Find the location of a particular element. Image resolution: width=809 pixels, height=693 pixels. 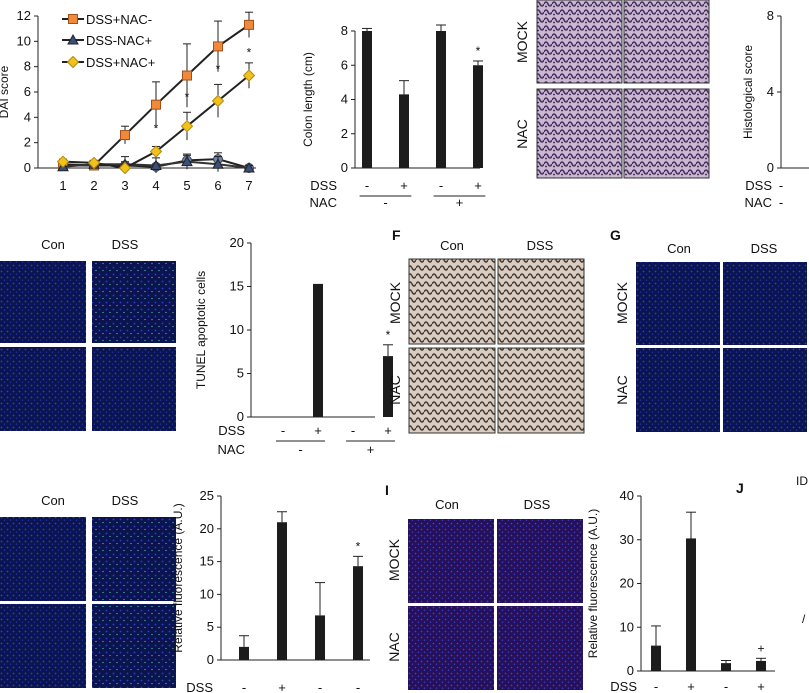

h-col-con: Con is located at coordinates (53, 500).